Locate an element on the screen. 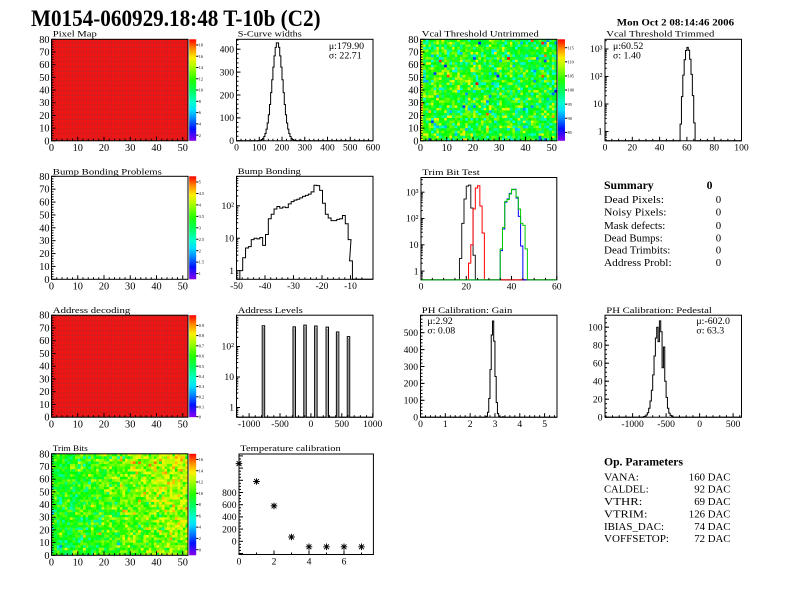  svg-text: Address decoding is located at coordinates (92, 310).